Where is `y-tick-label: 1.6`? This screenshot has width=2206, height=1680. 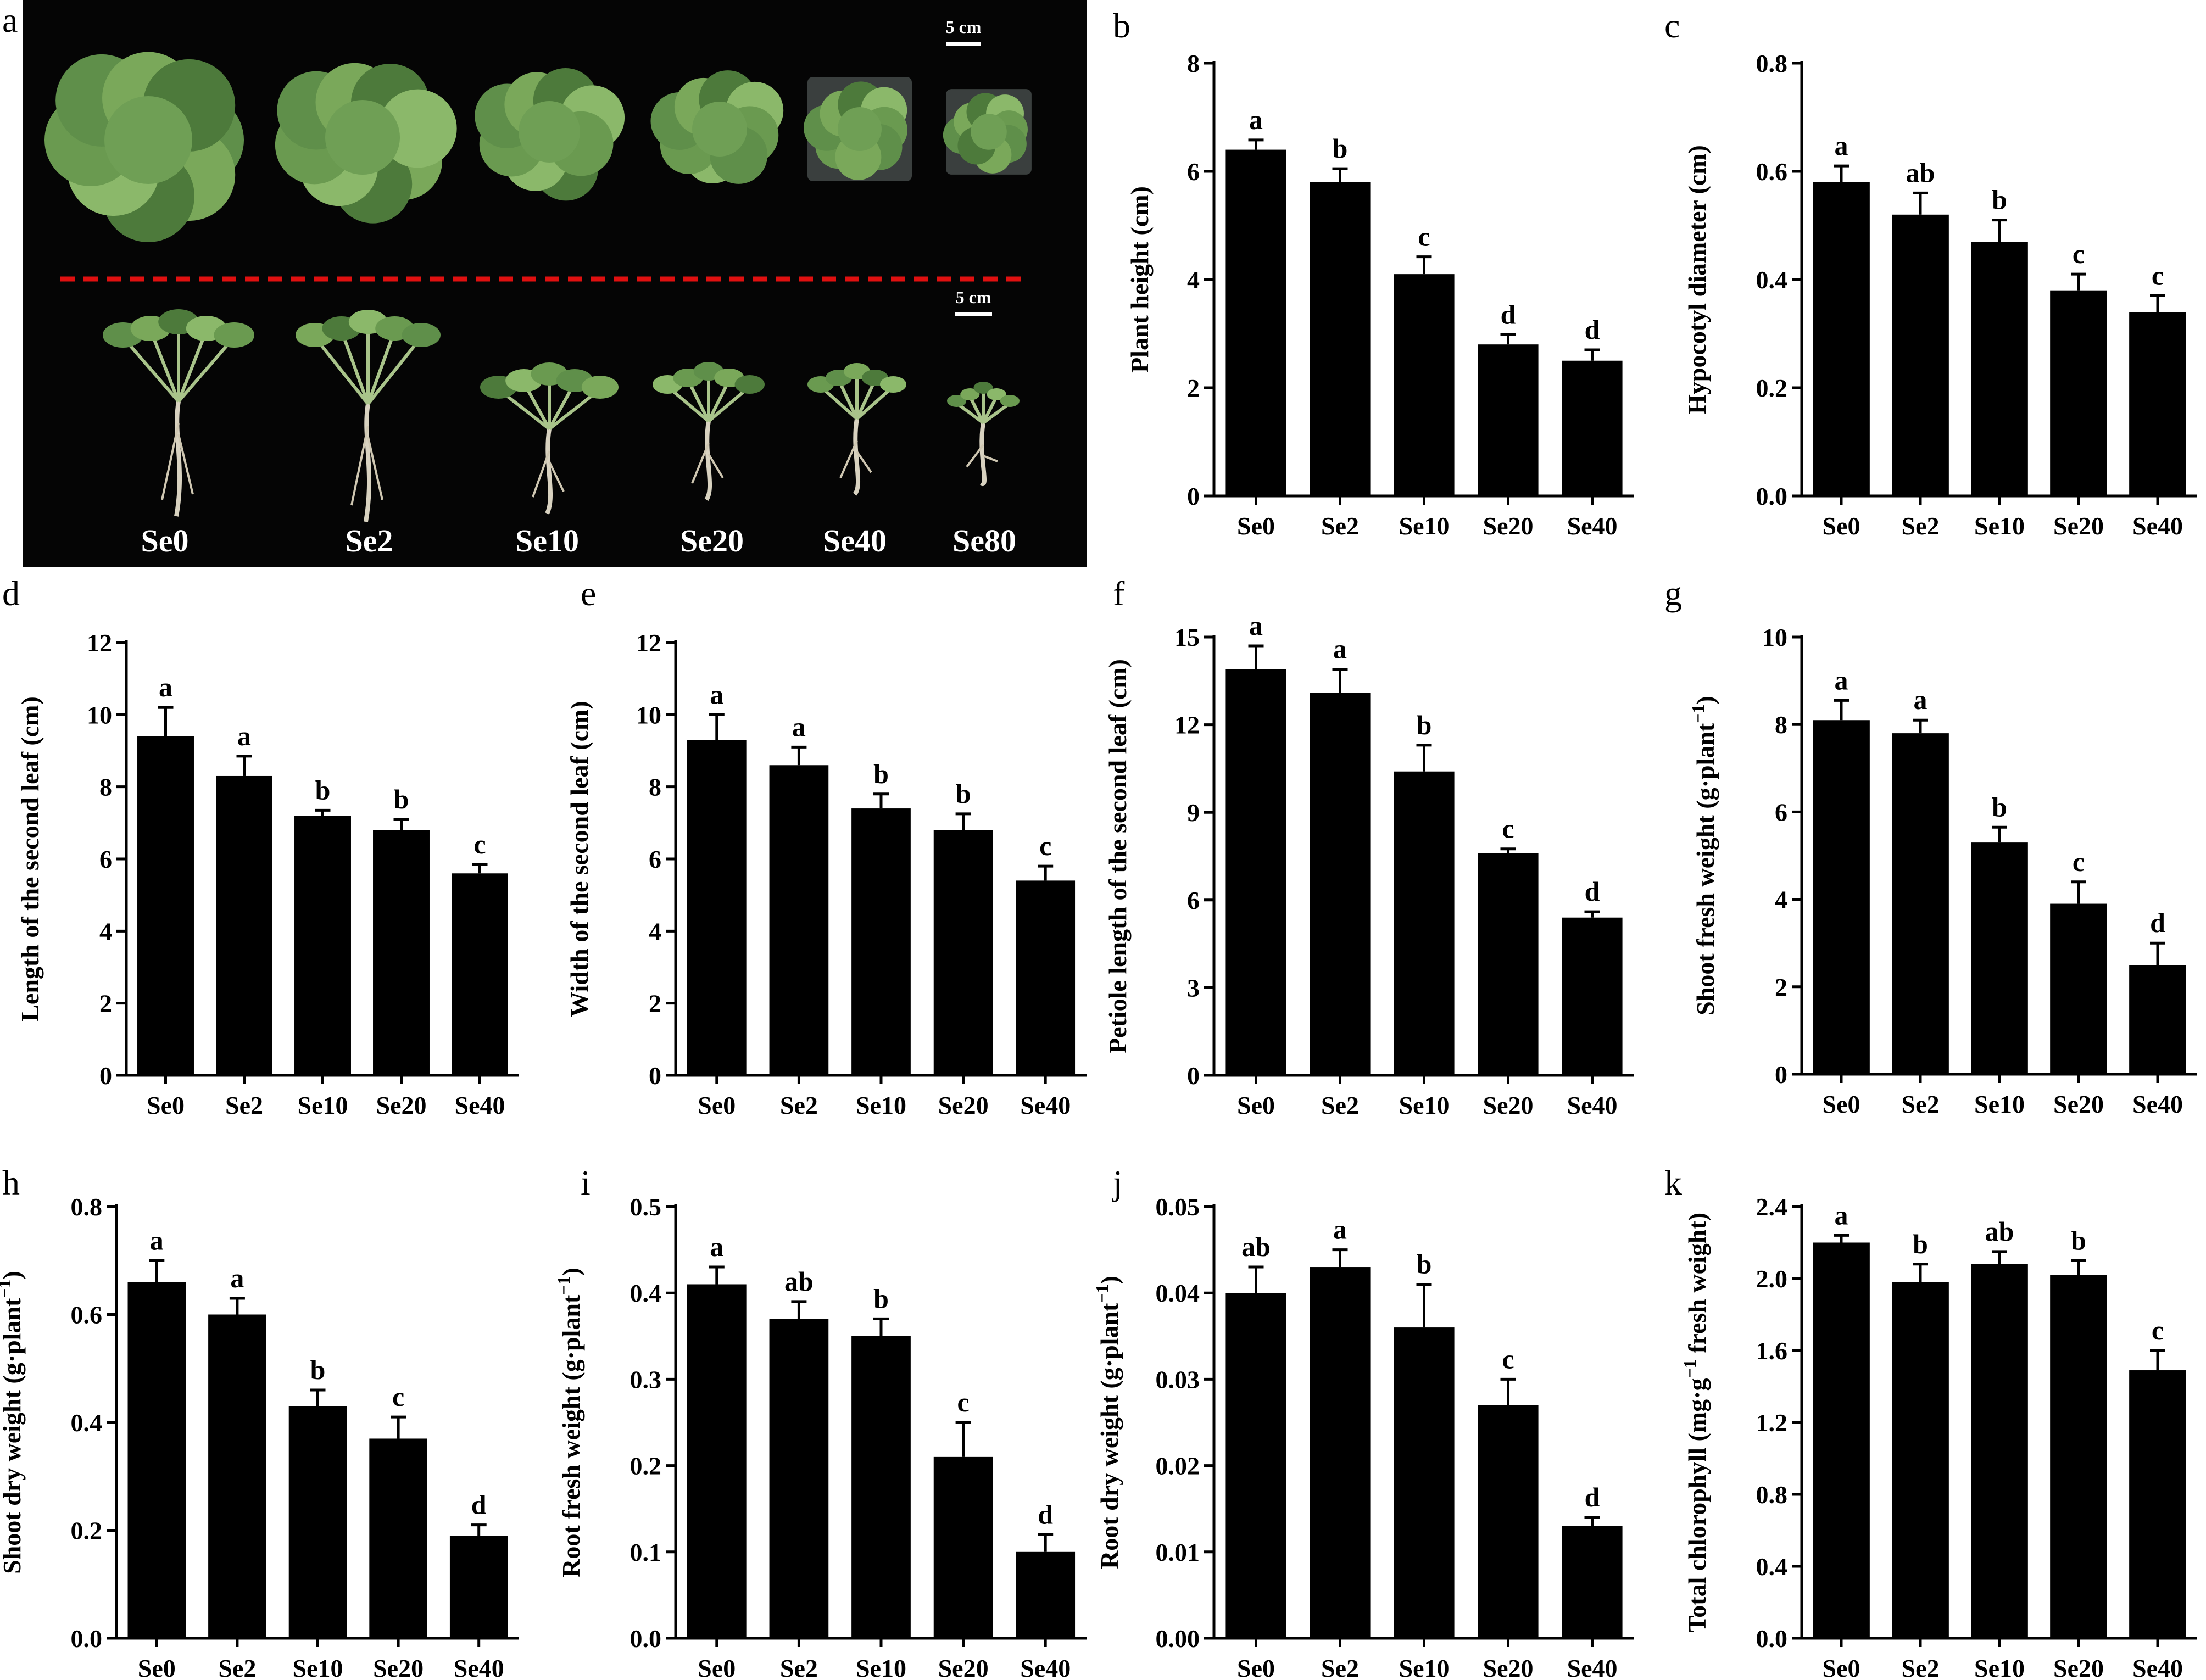 y-tick-label: 1.6 is located at coordinates (1772, 1351).